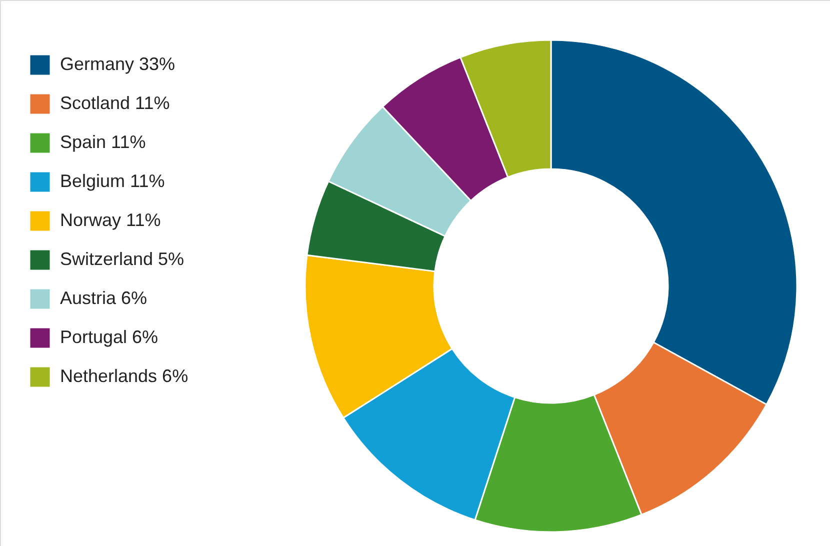 The height and width of the screenshot is (546, 830). Describe the element at coordinates (103, 142) in the screenshot. I see `legend-label: Spain 11%` at that location.